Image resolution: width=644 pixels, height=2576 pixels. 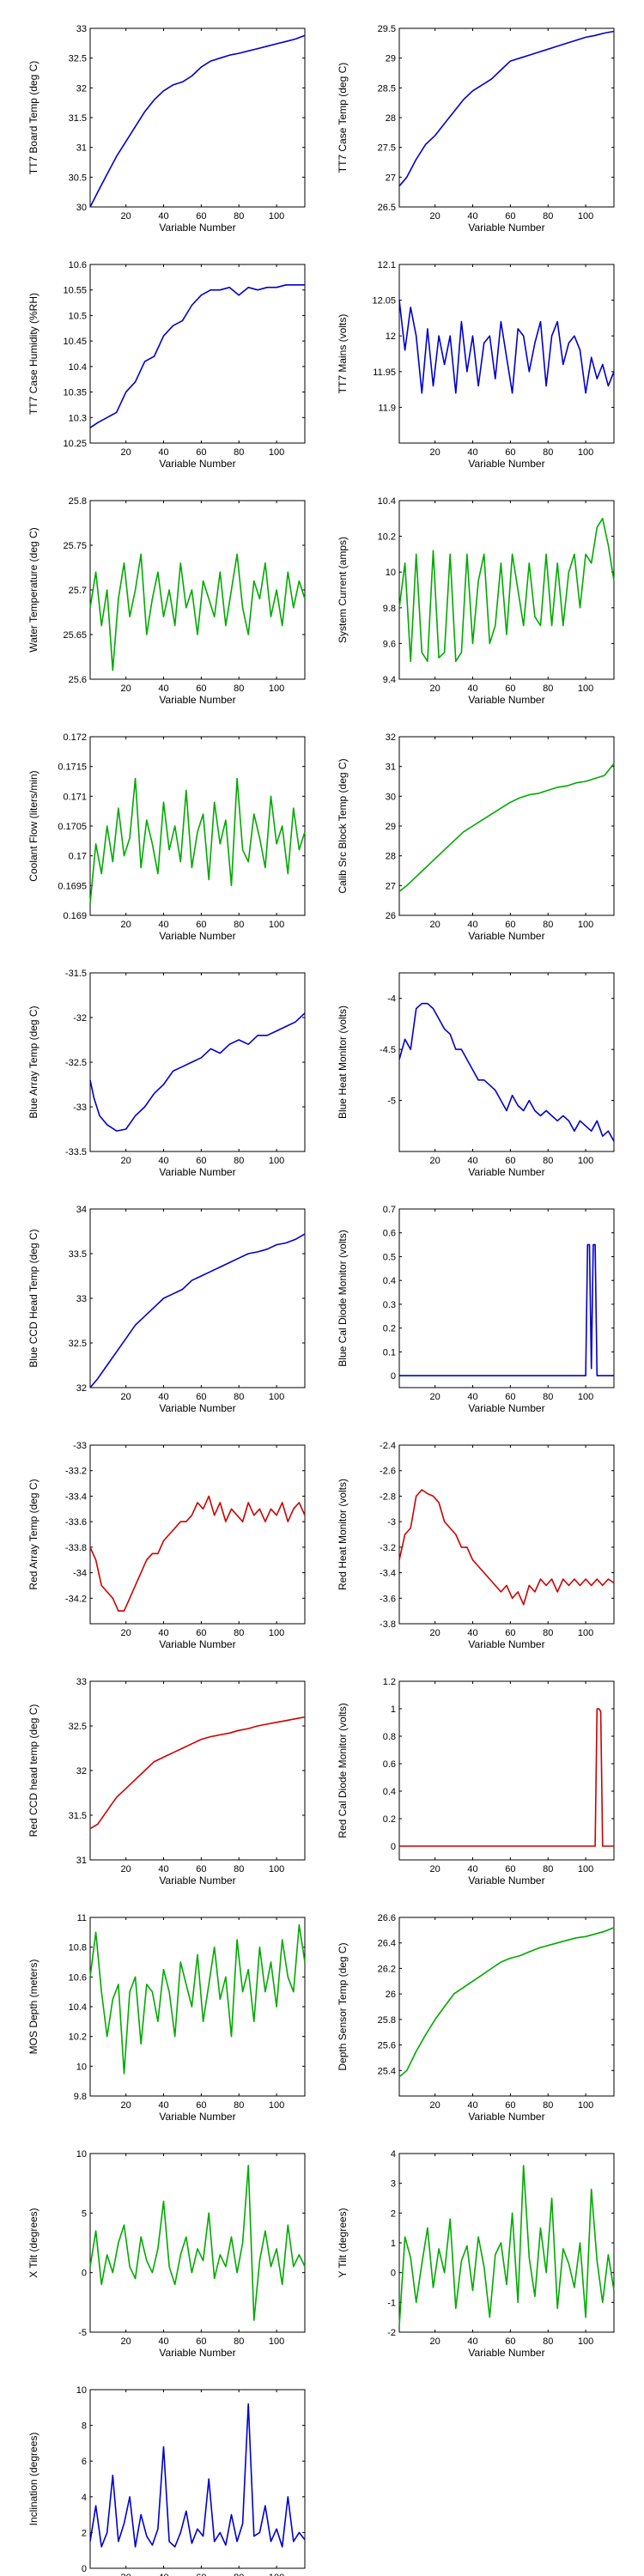 I want to click on y-tick-label: 0.1705, so click(x=72, y=827).